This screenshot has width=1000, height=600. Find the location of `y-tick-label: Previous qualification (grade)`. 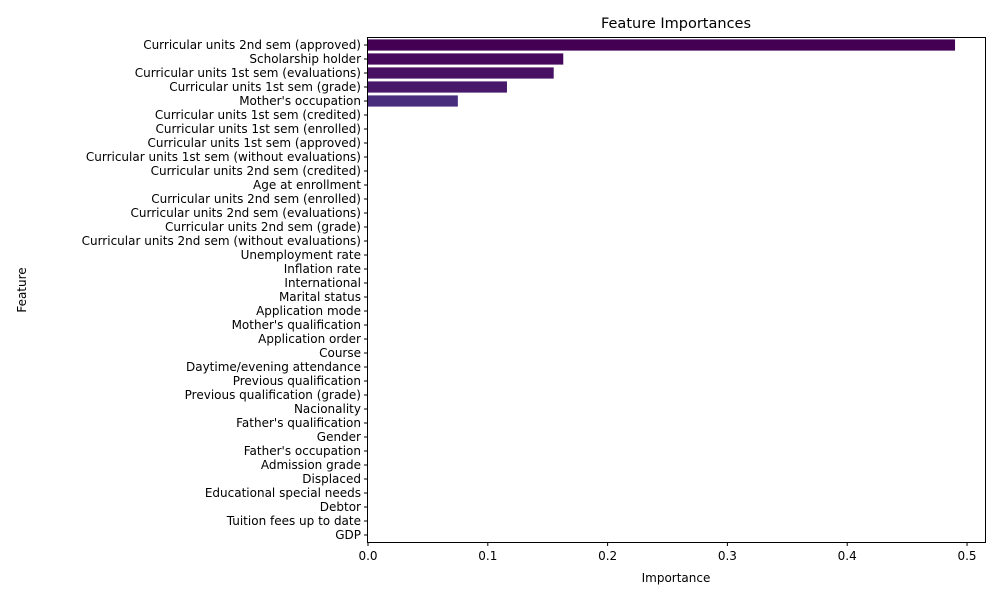

y-tick-label: Previous qualification (grade) is located at coordinates (273, 395).